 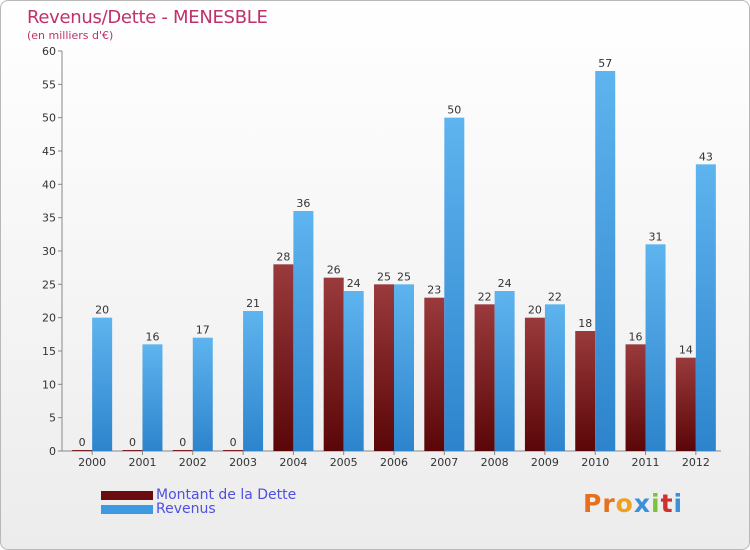 I want to click on x-tick-label: 2009, so click(x=545, y=462).